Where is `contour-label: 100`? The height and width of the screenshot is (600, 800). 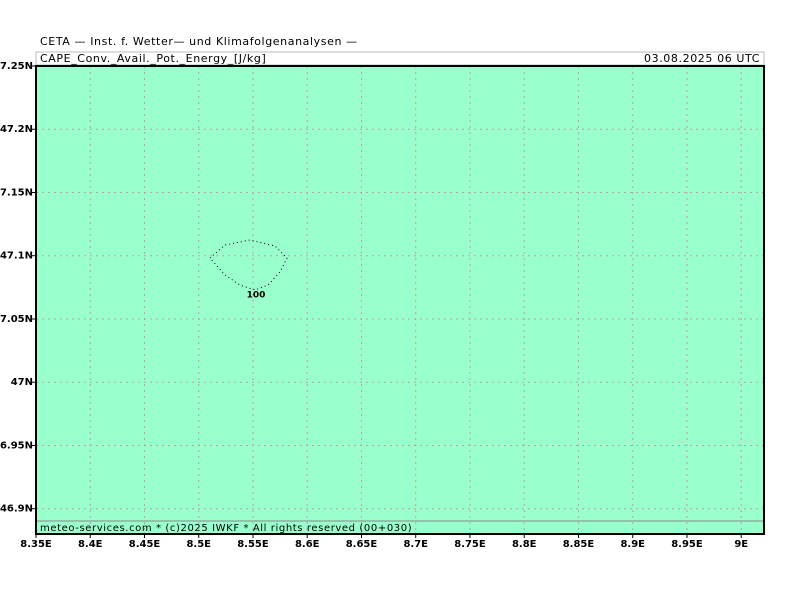 contour-label: 100 is located at coordinates (256, 296).